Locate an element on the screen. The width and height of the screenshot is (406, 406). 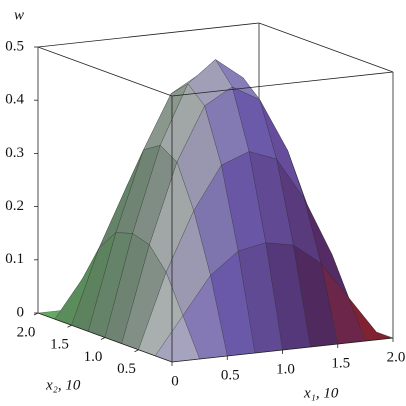
x-tick-label: 2.0 is located at coordinates (396, 357).